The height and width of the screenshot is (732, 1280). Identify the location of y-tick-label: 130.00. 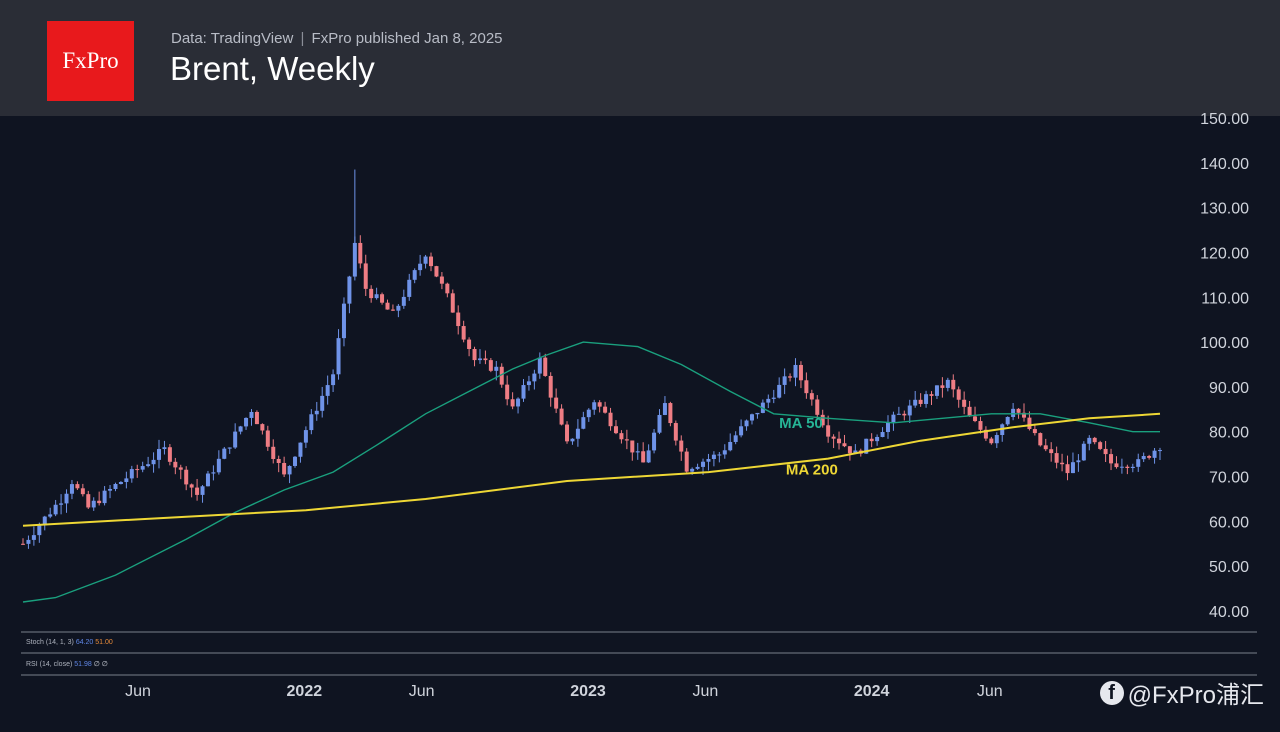
(1224, 209).